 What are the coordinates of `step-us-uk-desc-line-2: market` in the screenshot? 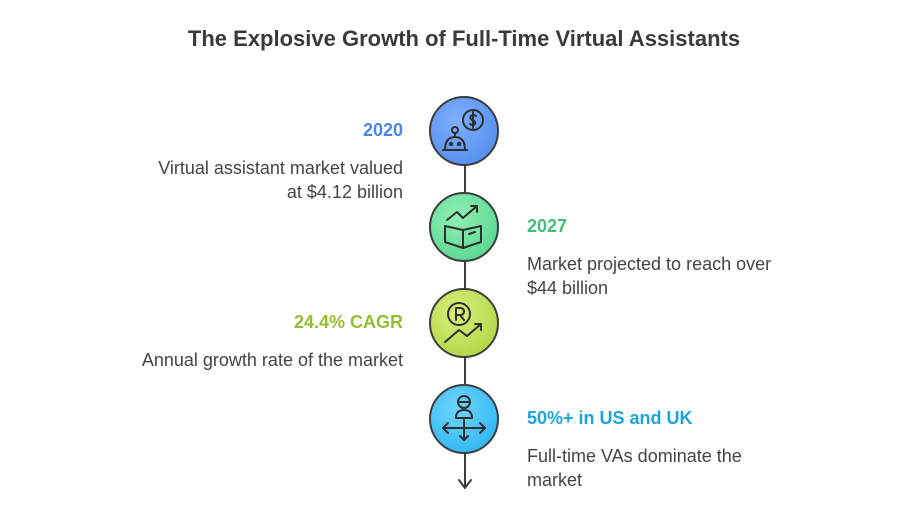 It's located at (555, 480).